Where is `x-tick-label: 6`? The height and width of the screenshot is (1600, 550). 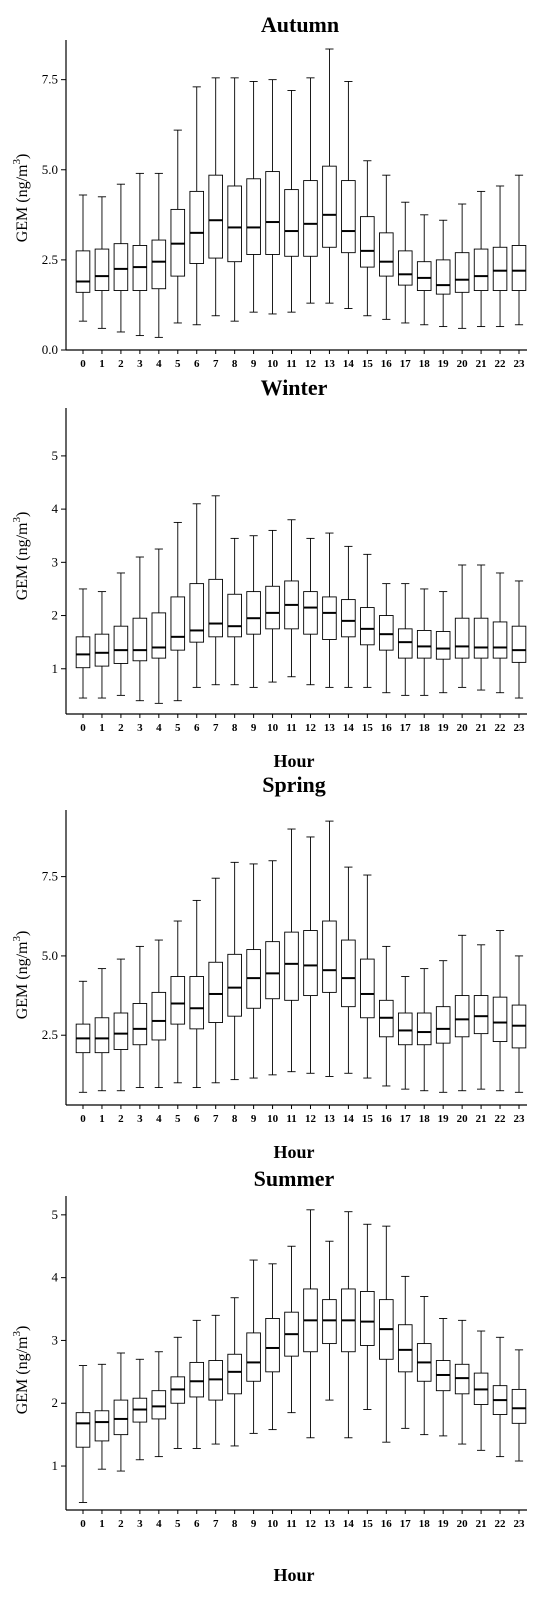 x-tick-label: 6 is located at coordinates (197, 728).